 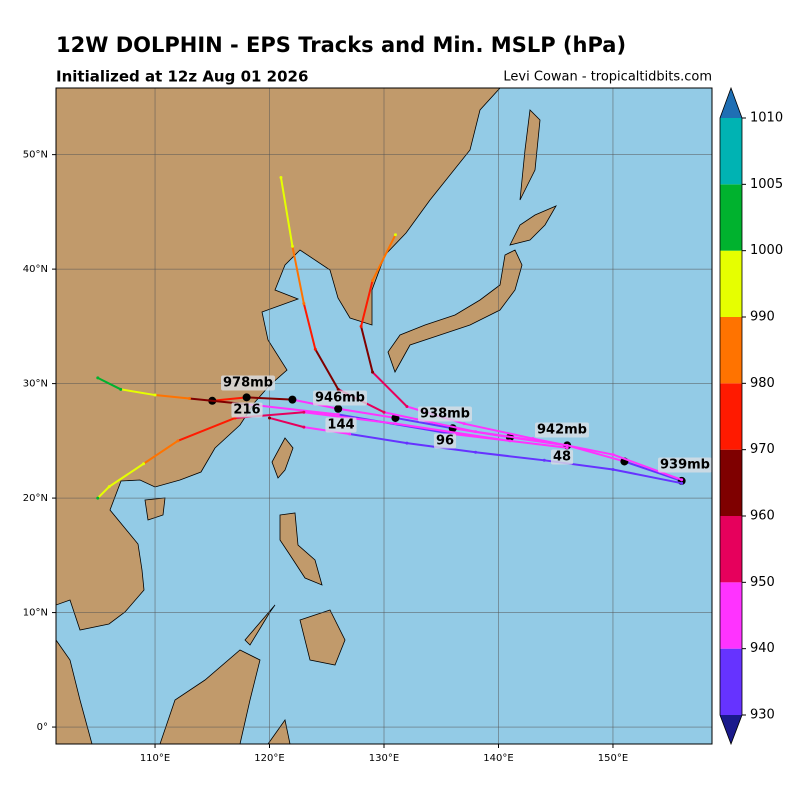 I want to click on mslp-label-group: 942mb, so click(x=562, y=430).